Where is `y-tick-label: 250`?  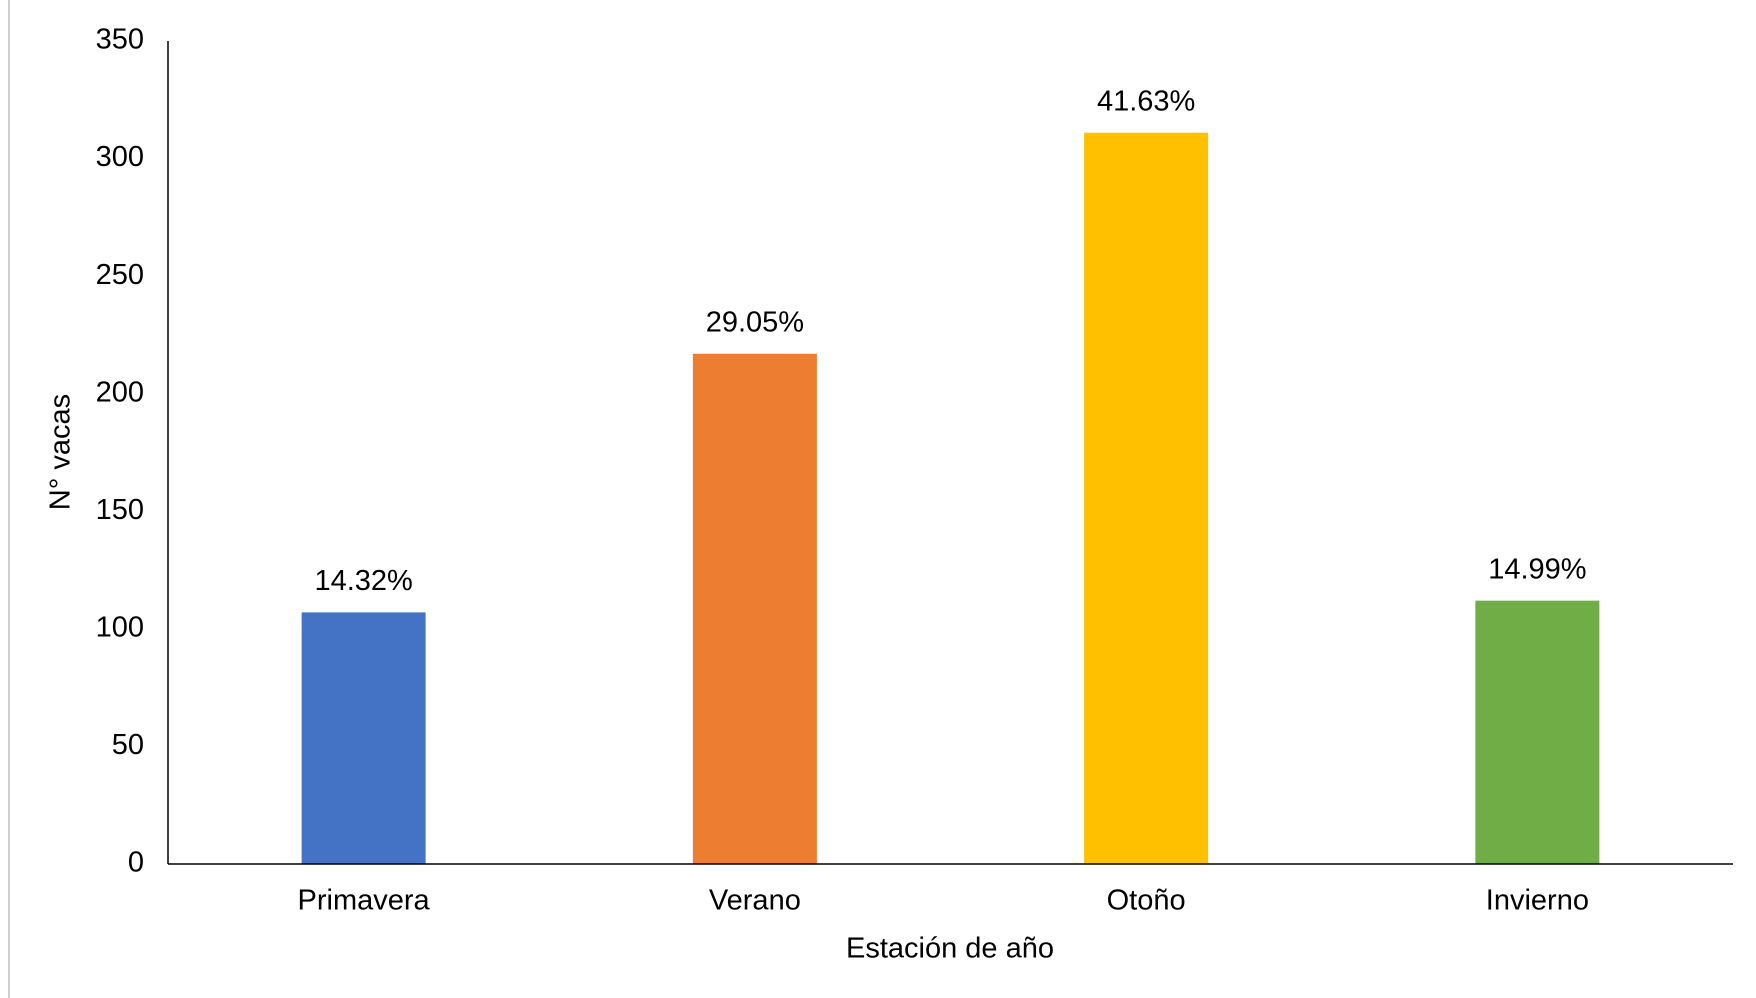 y-tick-label: 250 is located at coordinates (120, 275).